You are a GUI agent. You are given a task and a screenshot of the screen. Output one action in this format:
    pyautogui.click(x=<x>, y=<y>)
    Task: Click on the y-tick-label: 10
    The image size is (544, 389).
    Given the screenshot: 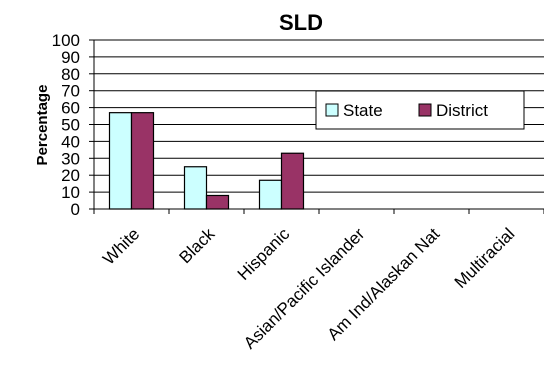 What is the action you would take?
    pyautogui.click(x=70, y=192)
    